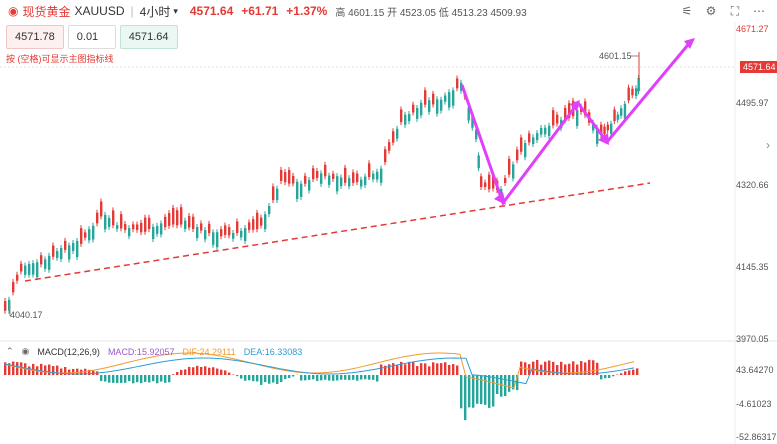 This screenshot has height=444, width=777. I want to click on last-price: 4571.64, so click(211, 11).